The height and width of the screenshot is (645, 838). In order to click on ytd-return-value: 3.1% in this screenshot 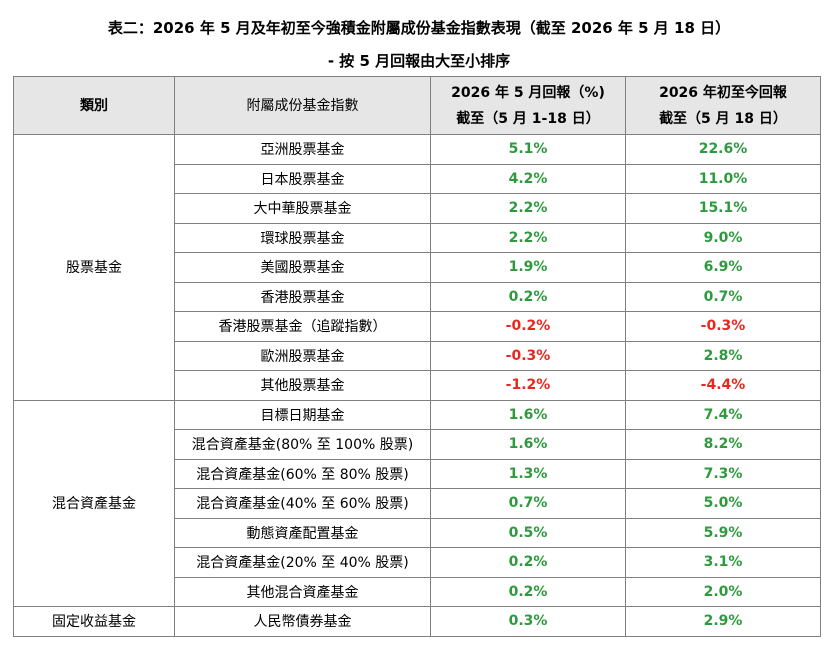, I will do `click(723, 562)`.